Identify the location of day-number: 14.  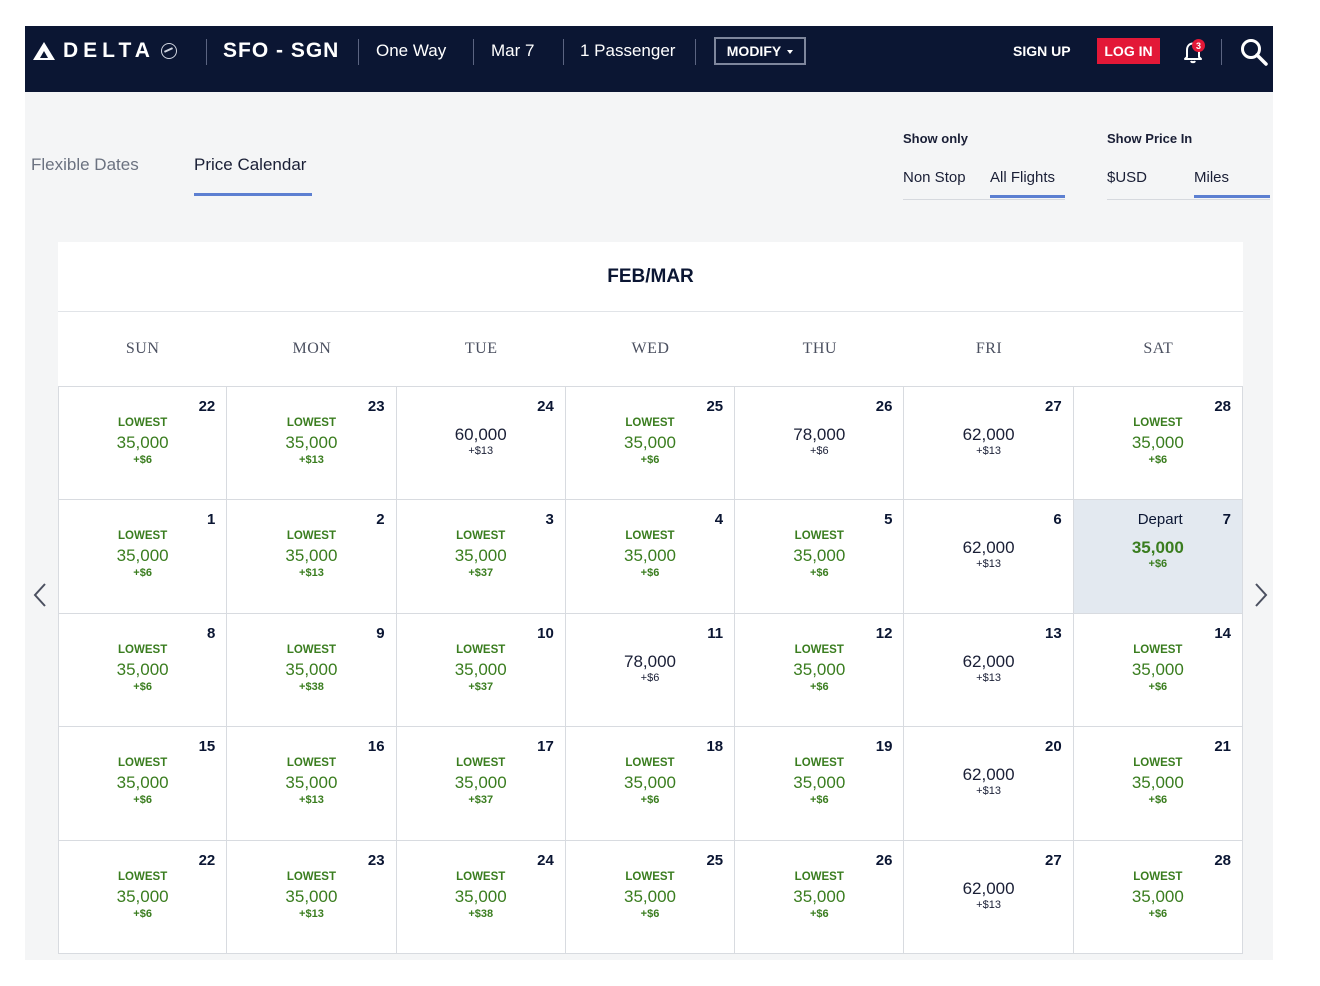
(1222, 633).